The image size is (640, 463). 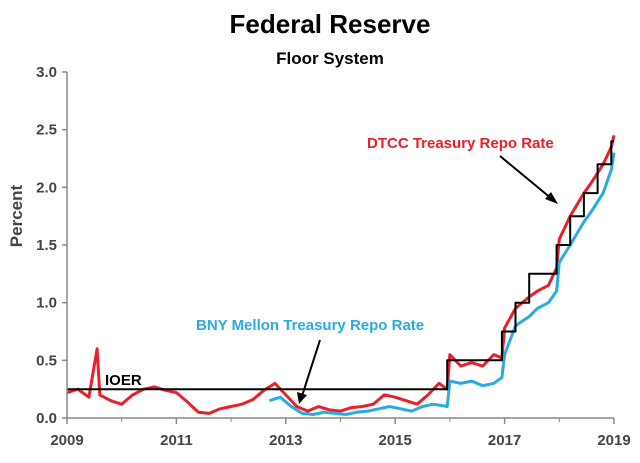 I want to click on bny-arrow, so click(x=311, y=368).